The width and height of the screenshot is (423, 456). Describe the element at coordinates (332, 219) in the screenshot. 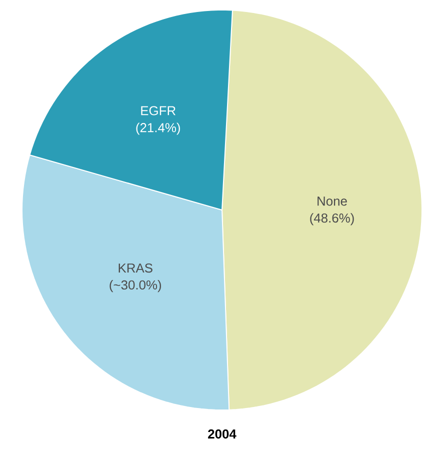

I see `data-label: (48.6%)` at that location.